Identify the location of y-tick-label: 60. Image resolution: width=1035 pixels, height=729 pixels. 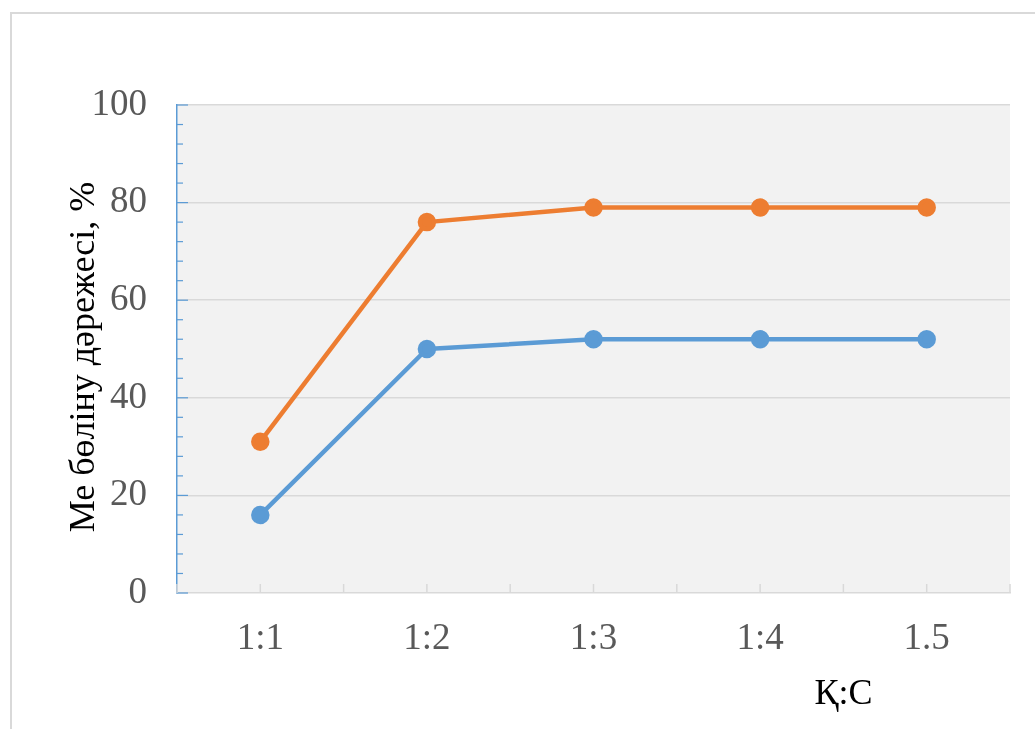
(128, 297).